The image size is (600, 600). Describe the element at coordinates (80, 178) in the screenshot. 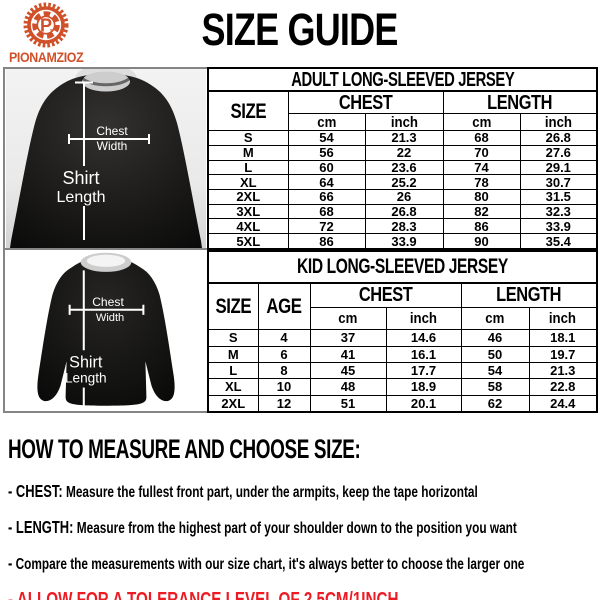

I see `shirt-length-label: Shirt` at that location.